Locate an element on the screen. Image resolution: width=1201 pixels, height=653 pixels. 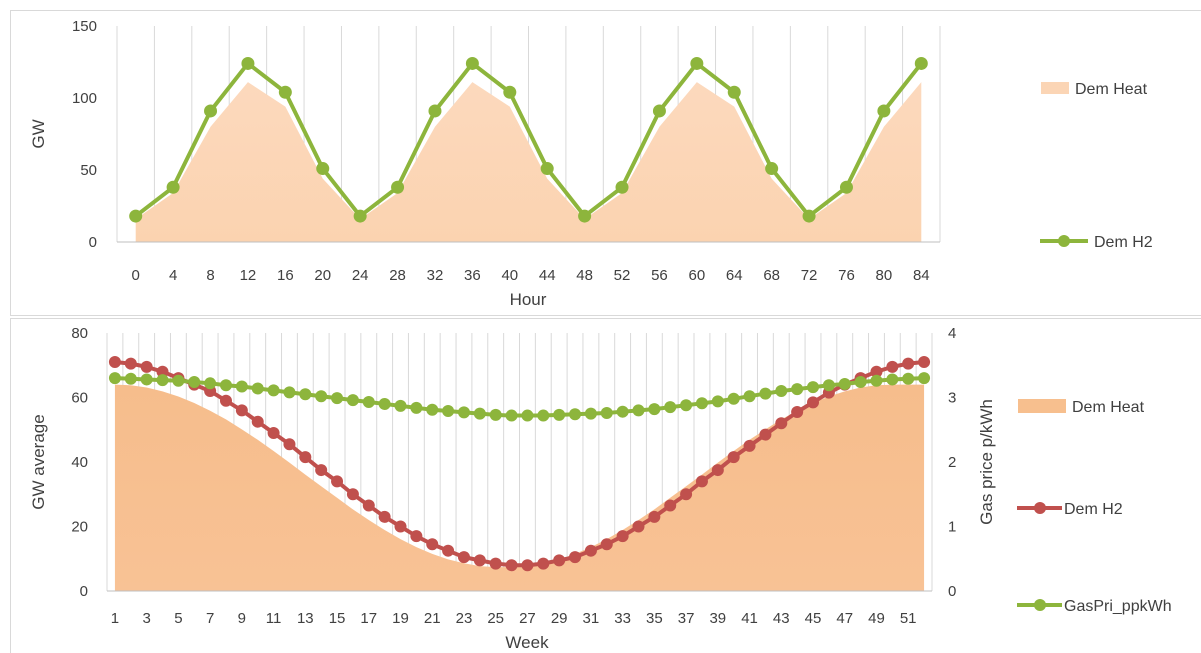
top-x-tick-label: 80 is located at coordinates (884, 275).